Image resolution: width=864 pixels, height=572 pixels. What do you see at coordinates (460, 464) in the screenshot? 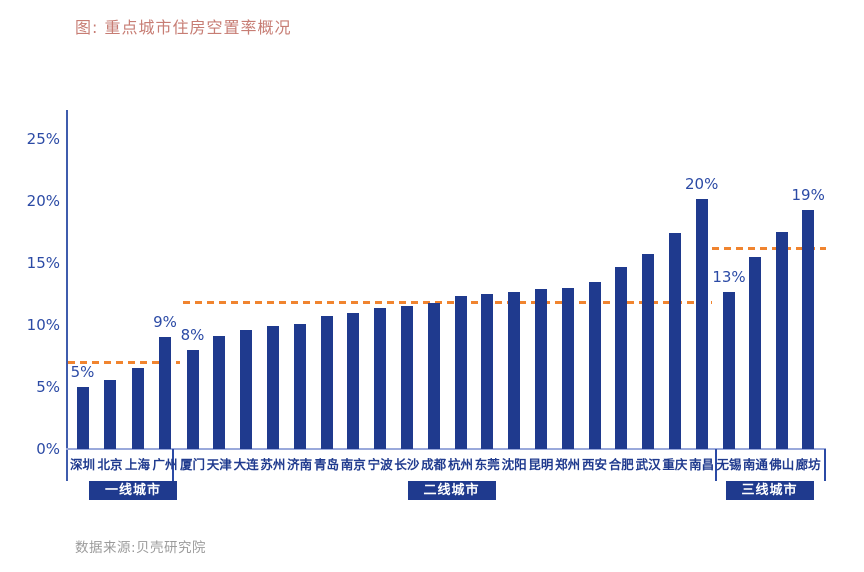
I see `x-axis-city-label: 杭州` at bounding box center [460, 464].